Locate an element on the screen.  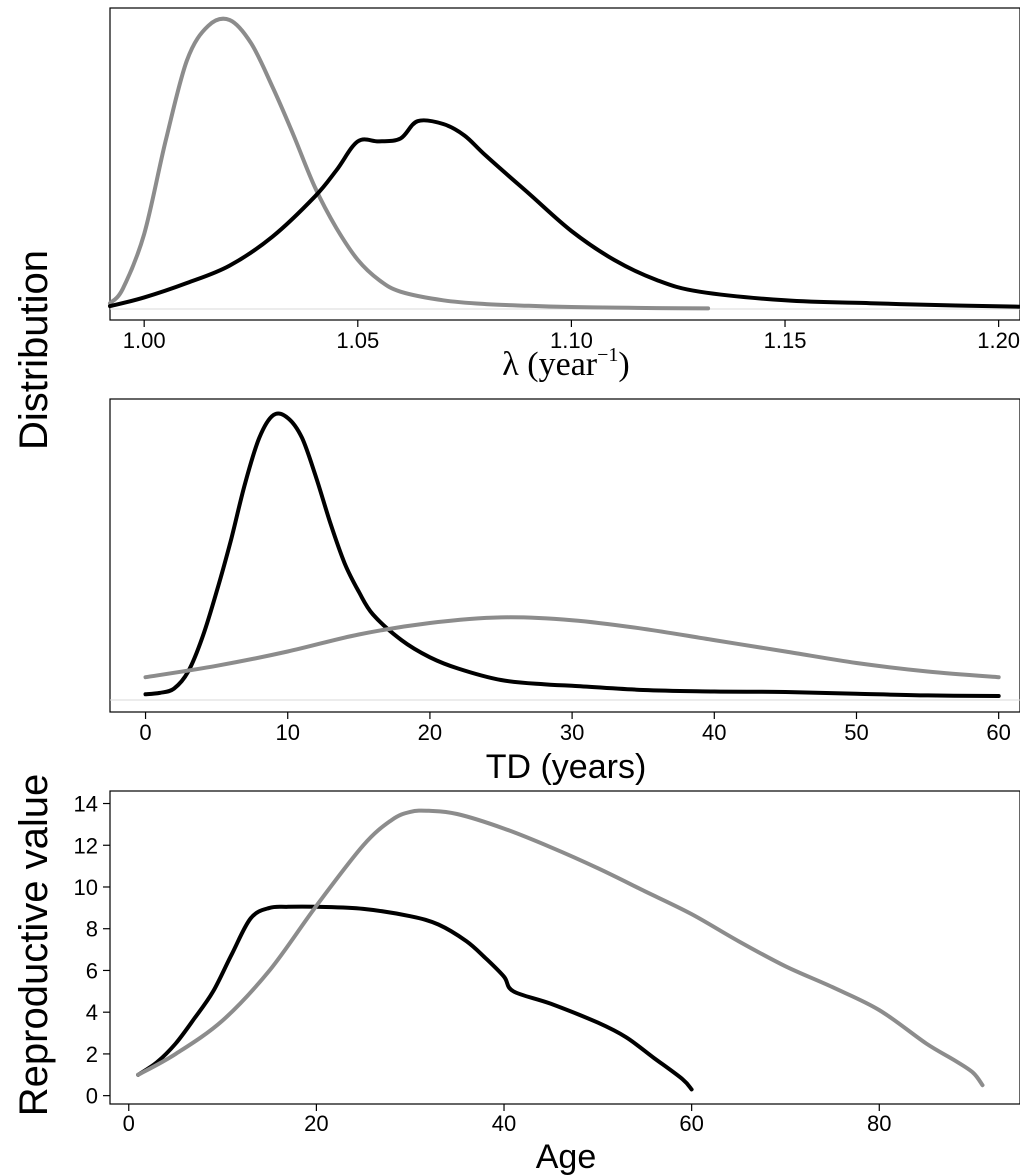
x-axis-label: Age is located at coordinates (566, 1157).